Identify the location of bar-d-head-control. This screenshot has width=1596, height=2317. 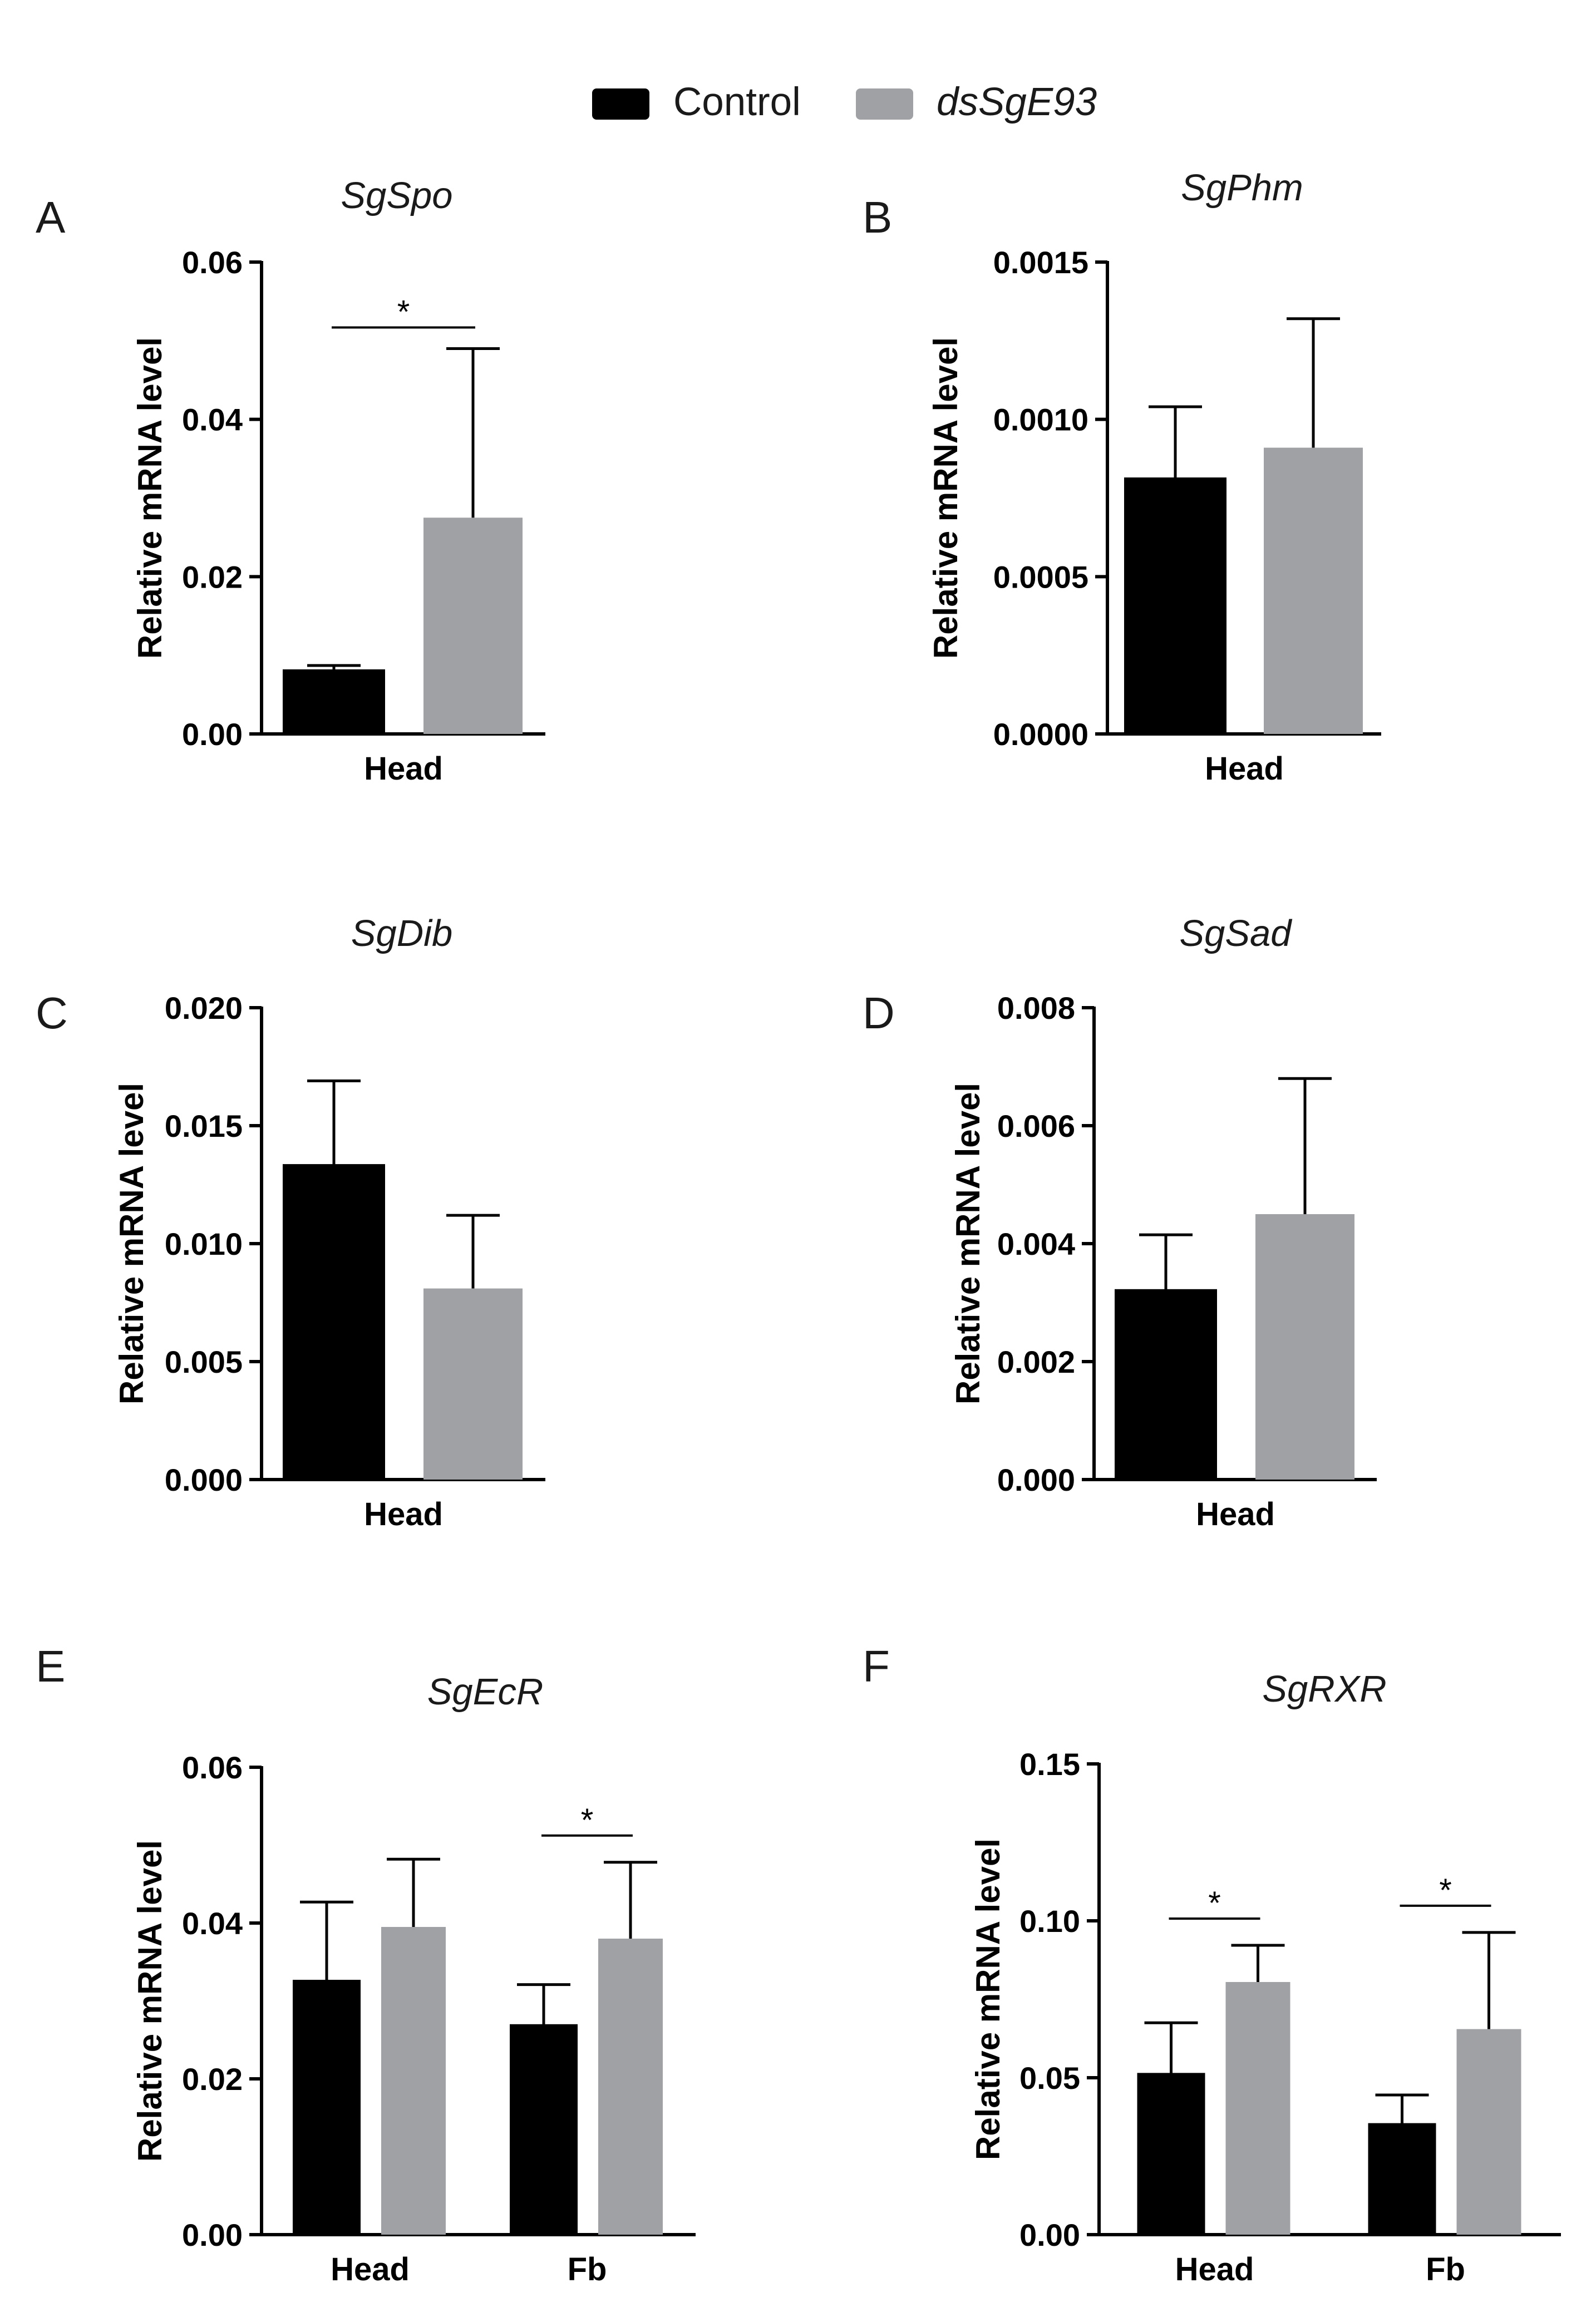
(1166, 1385).